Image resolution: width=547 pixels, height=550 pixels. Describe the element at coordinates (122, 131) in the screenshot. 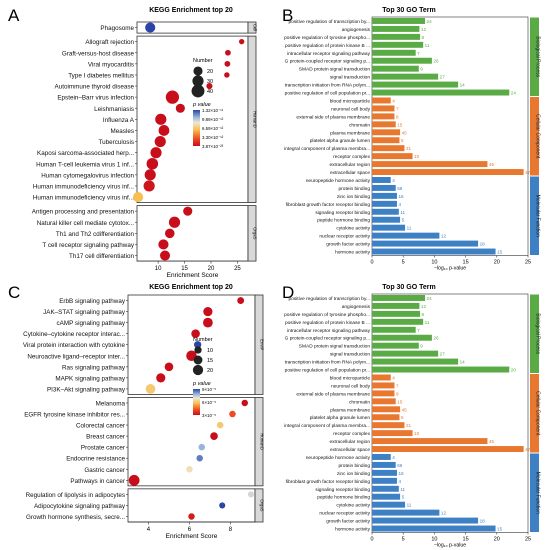

I see `term-label: Measles` at that location.